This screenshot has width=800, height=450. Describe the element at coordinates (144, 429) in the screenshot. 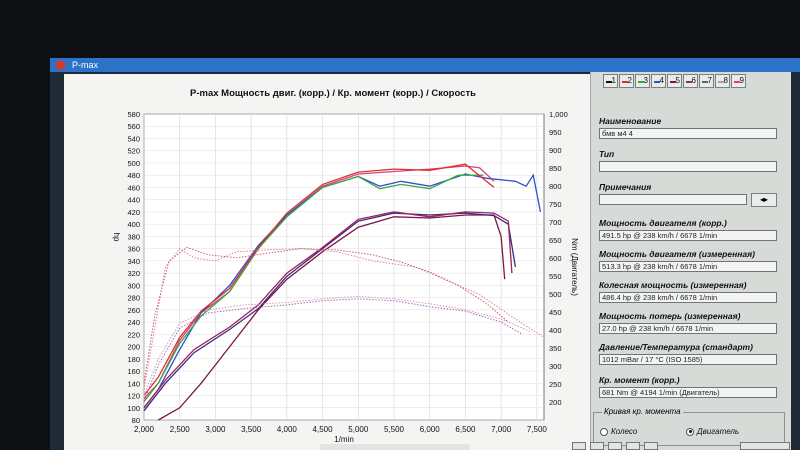

I see `x-tick-label: 2,000` at that location.